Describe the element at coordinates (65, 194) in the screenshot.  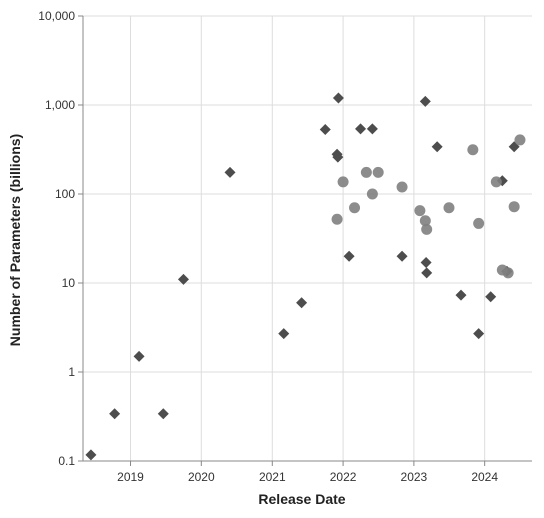
I see `y-tick-label: 100` at that location.